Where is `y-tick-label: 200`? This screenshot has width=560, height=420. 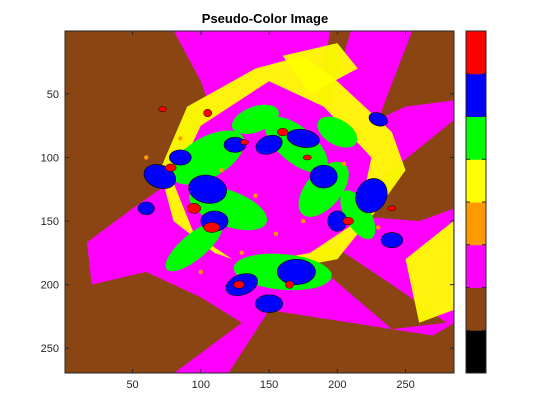 y-tick-label: 200 is located at coordinates (50, 286).